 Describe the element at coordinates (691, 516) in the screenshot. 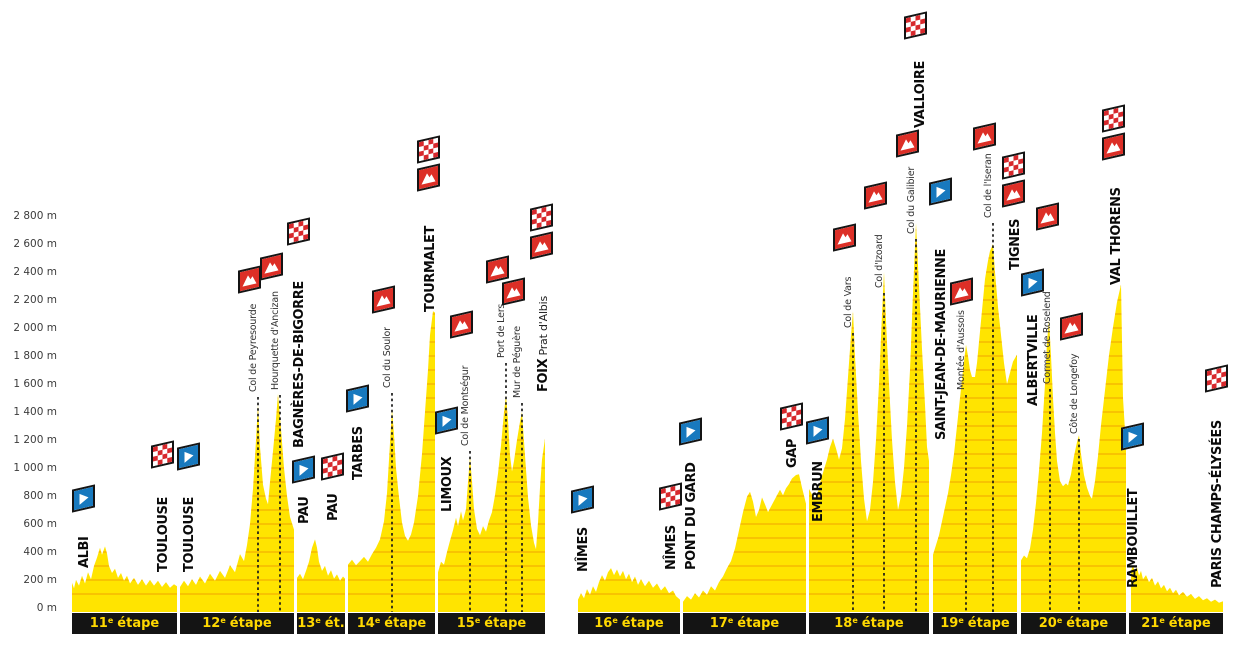

I see `city-label: PONT DU GARD` at that location.